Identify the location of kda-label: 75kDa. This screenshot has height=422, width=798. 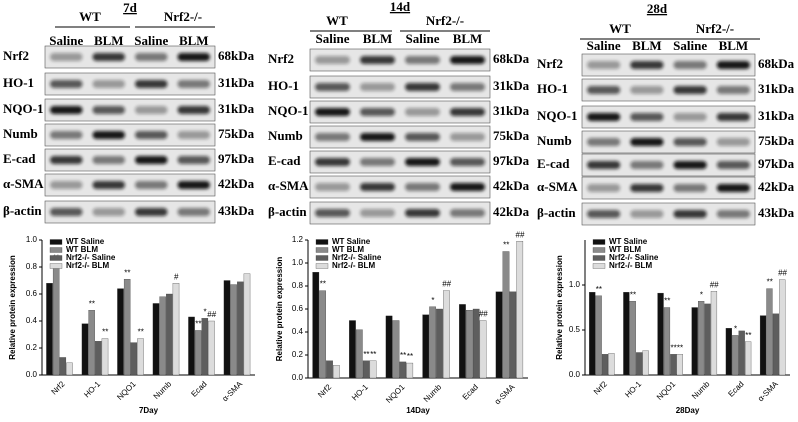
(236, 133).